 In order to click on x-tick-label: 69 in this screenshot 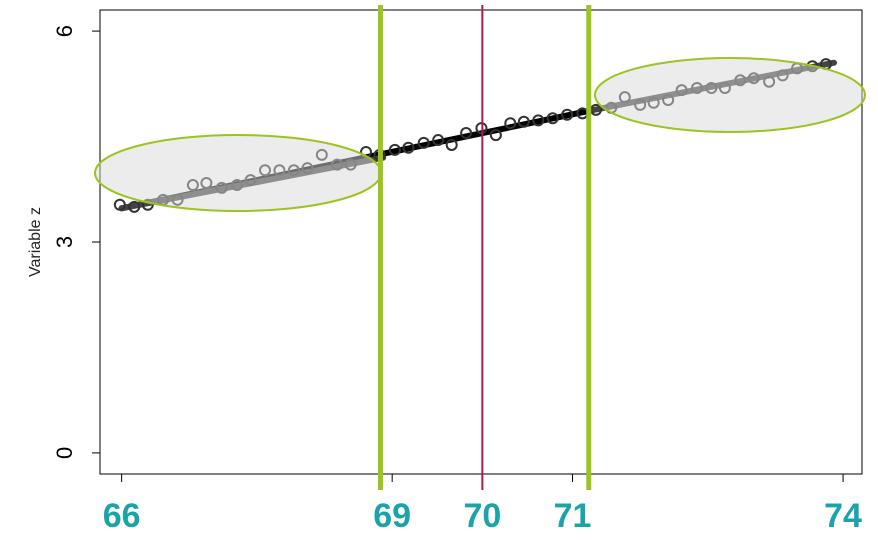, I will do `click(392, 516)`.